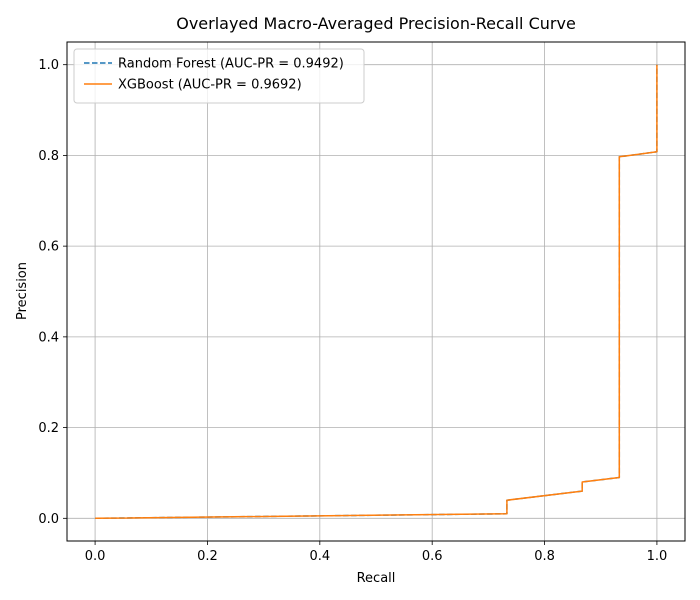 The width and height of the screenshot is (700, 600). Describe the element at coordinates (95, 556) in the screenshot. I see `x-tick-label: 0.0` at that location.